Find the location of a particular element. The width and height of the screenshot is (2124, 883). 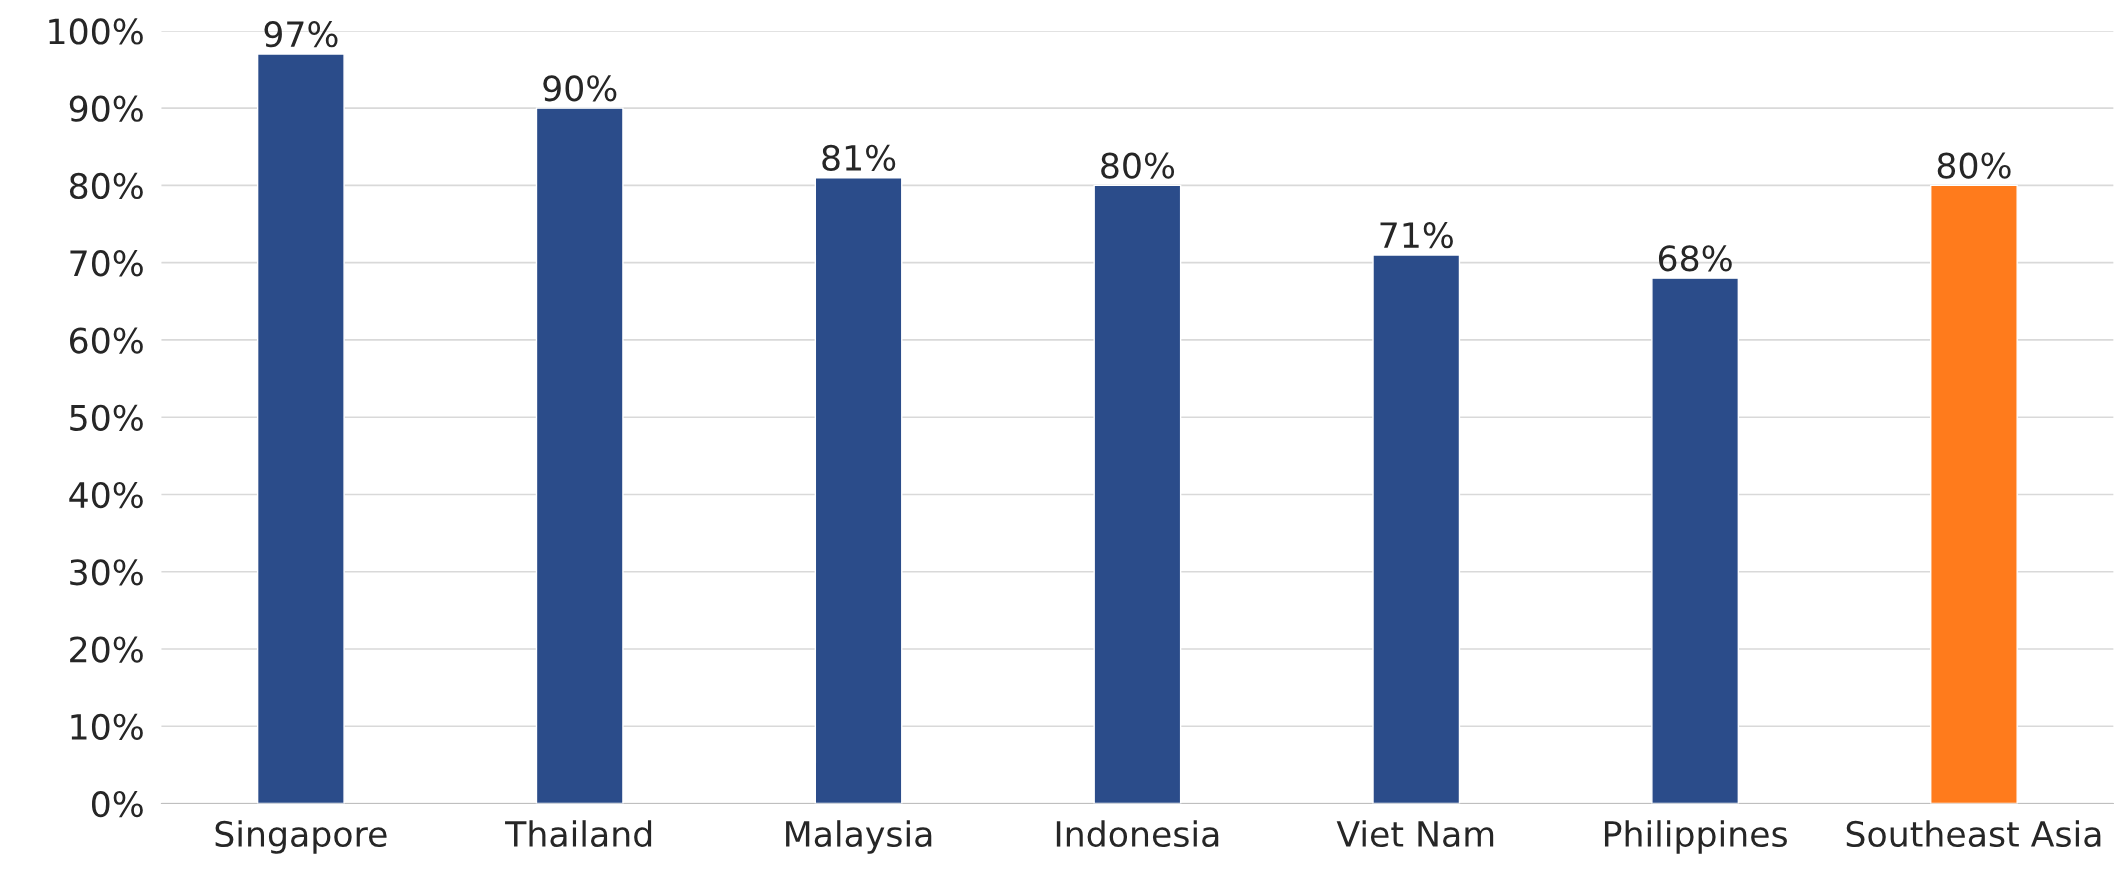

y-tick-label: 60% is located at coordinates (106, 340).